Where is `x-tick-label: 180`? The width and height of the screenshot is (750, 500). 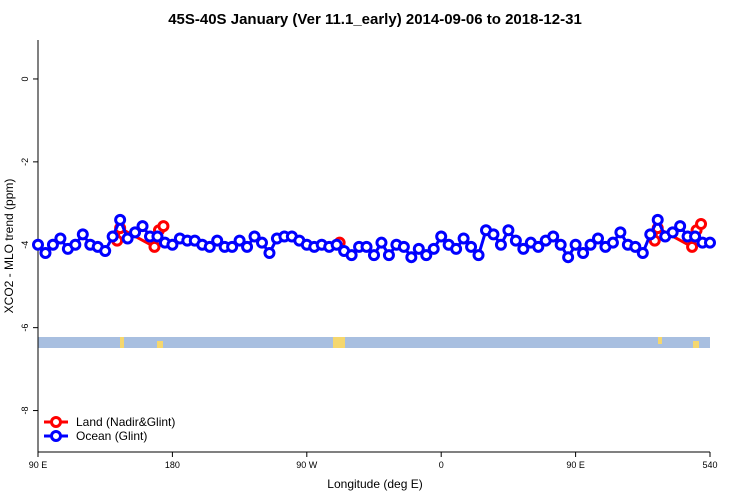
x-tick-label: 180 is located at coordinates (172, 465).